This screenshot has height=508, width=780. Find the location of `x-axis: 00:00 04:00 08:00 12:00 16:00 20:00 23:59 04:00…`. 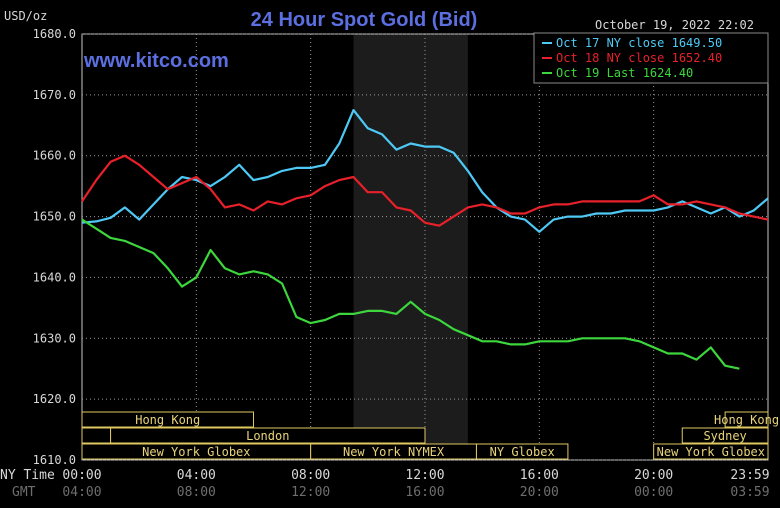

x-axis: 00:00 04:00 08:00 12:00 16:00 20:00 23:59 04:00… is located at coordinates (415, 484).